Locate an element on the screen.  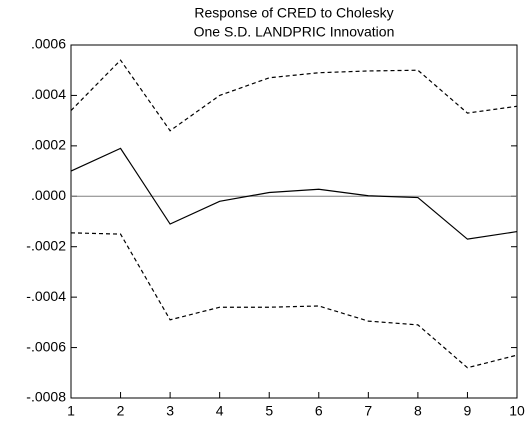
y-tick-label: .0000 is located at coordinates (48, 195).